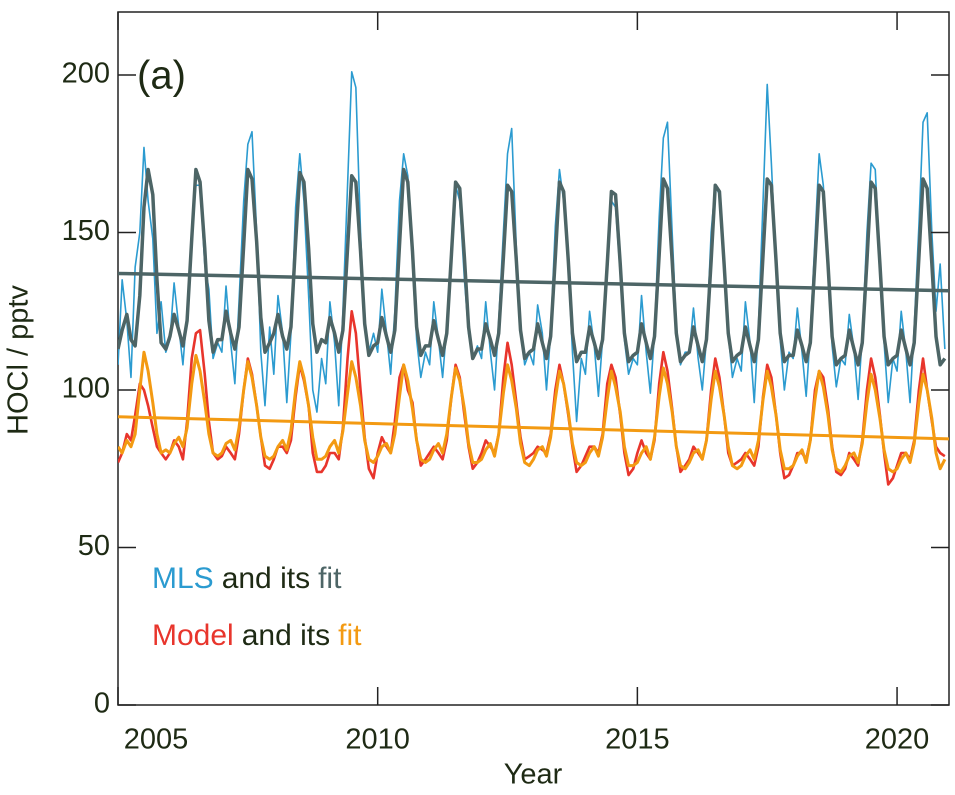  What do you see at coordinates (19, 360) in the screenshot?
I see `y-axis-label: HOCl / pptv` at bounding box center [19, 360].